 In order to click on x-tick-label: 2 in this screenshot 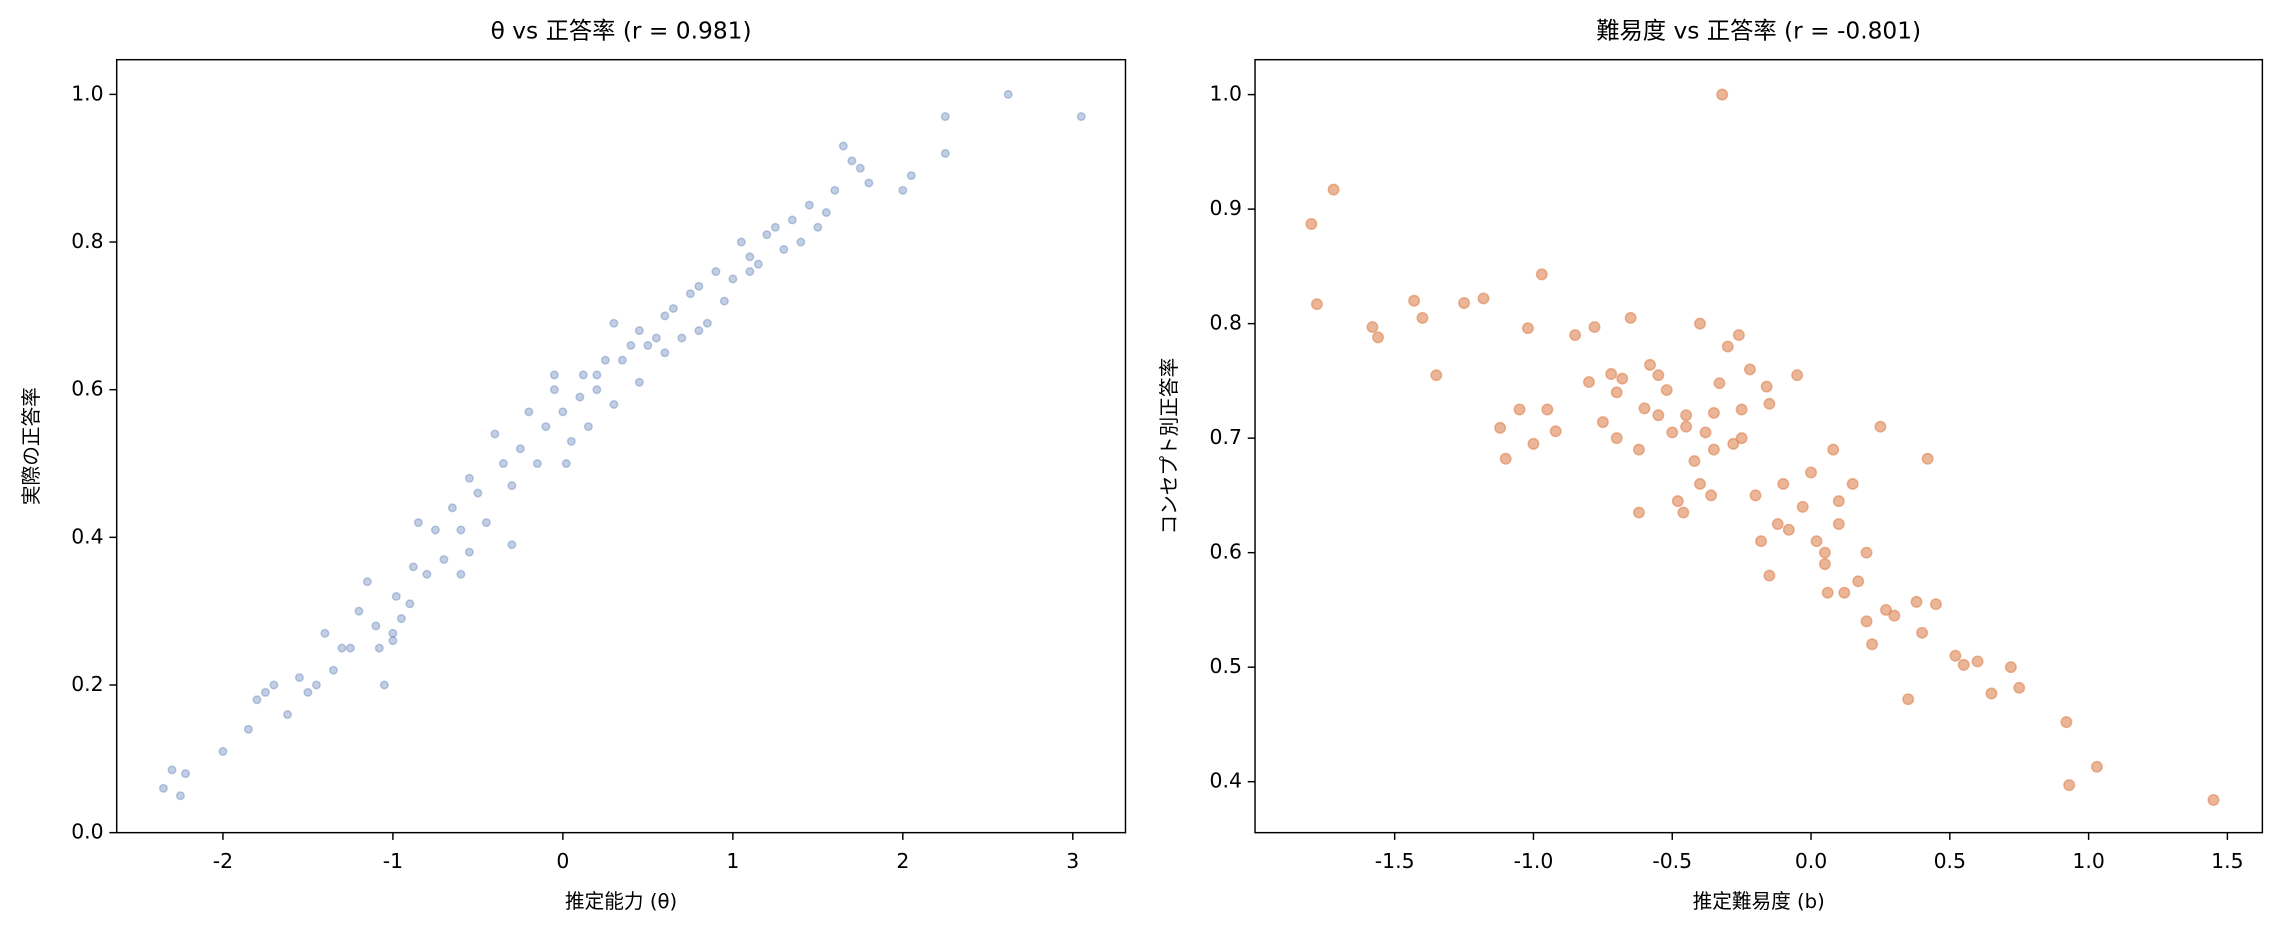, I will do `click(902, 861)`.